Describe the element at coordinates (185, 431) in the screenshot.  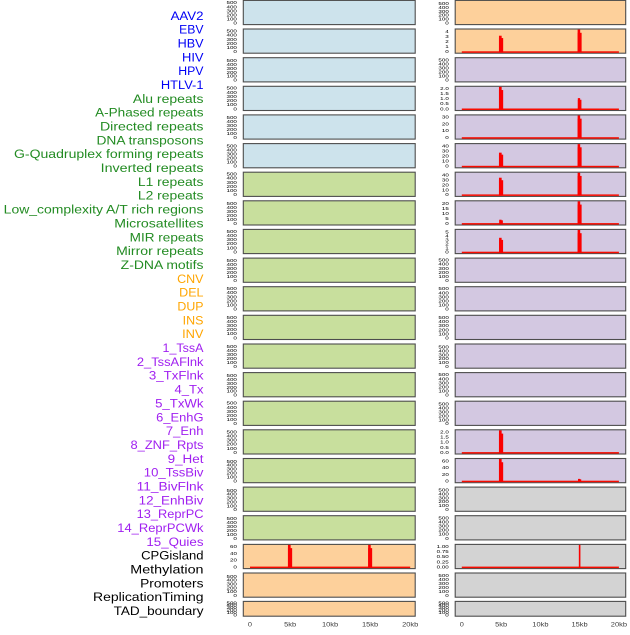
I see `svg-text: 7_Enh` at that location.